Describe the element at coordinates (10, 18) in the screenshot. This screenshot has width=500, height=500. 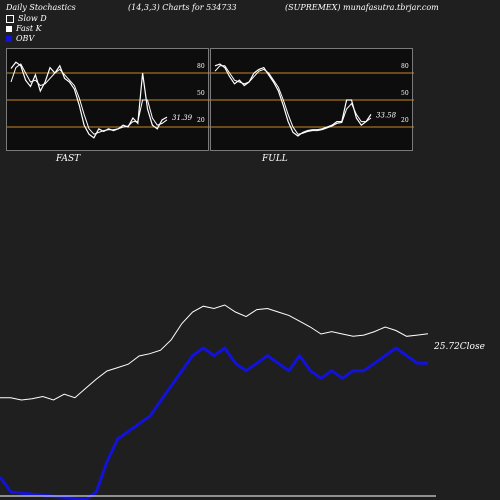
I see `slow-d-swatch` at that location.